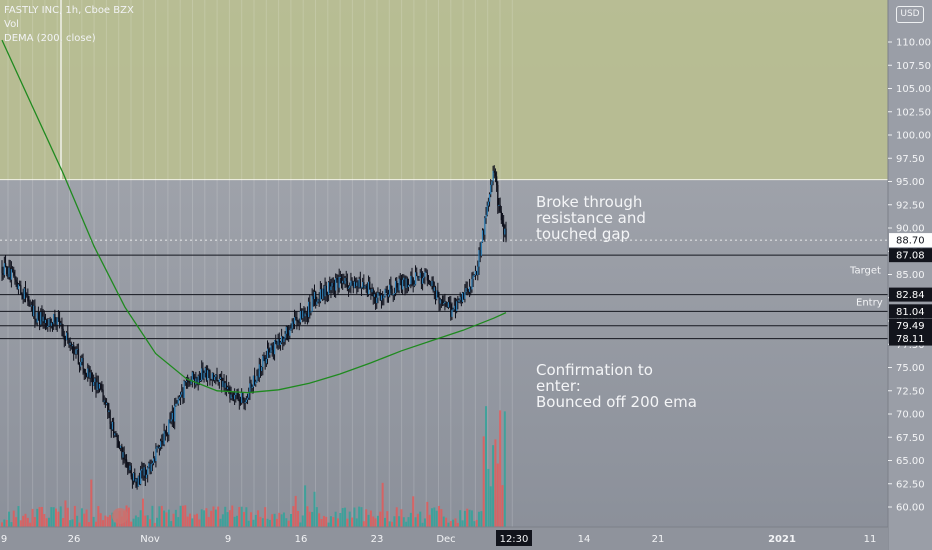 This screenshot has height=550, width=932. What do you see at coordinates (11, 24) in the screenshot?
I see `volume-label: Vol` at bounding box center [11, 24].